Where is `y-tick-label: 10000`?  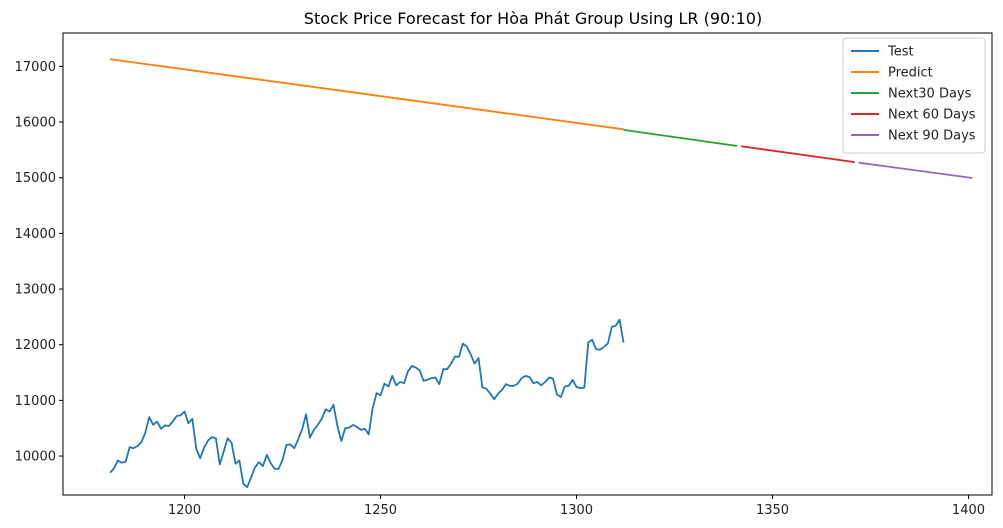
y-tick-label: 10000 is located at coordinates (35, 457).